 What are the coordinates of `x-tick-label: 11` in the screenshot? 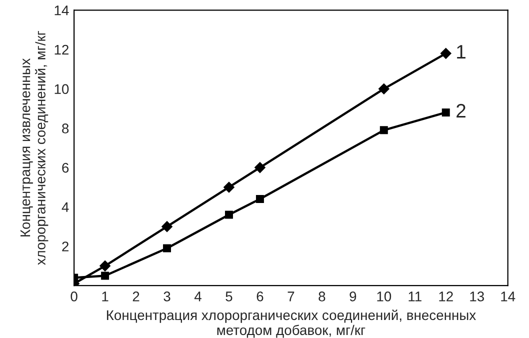 It's located at (415, 297).